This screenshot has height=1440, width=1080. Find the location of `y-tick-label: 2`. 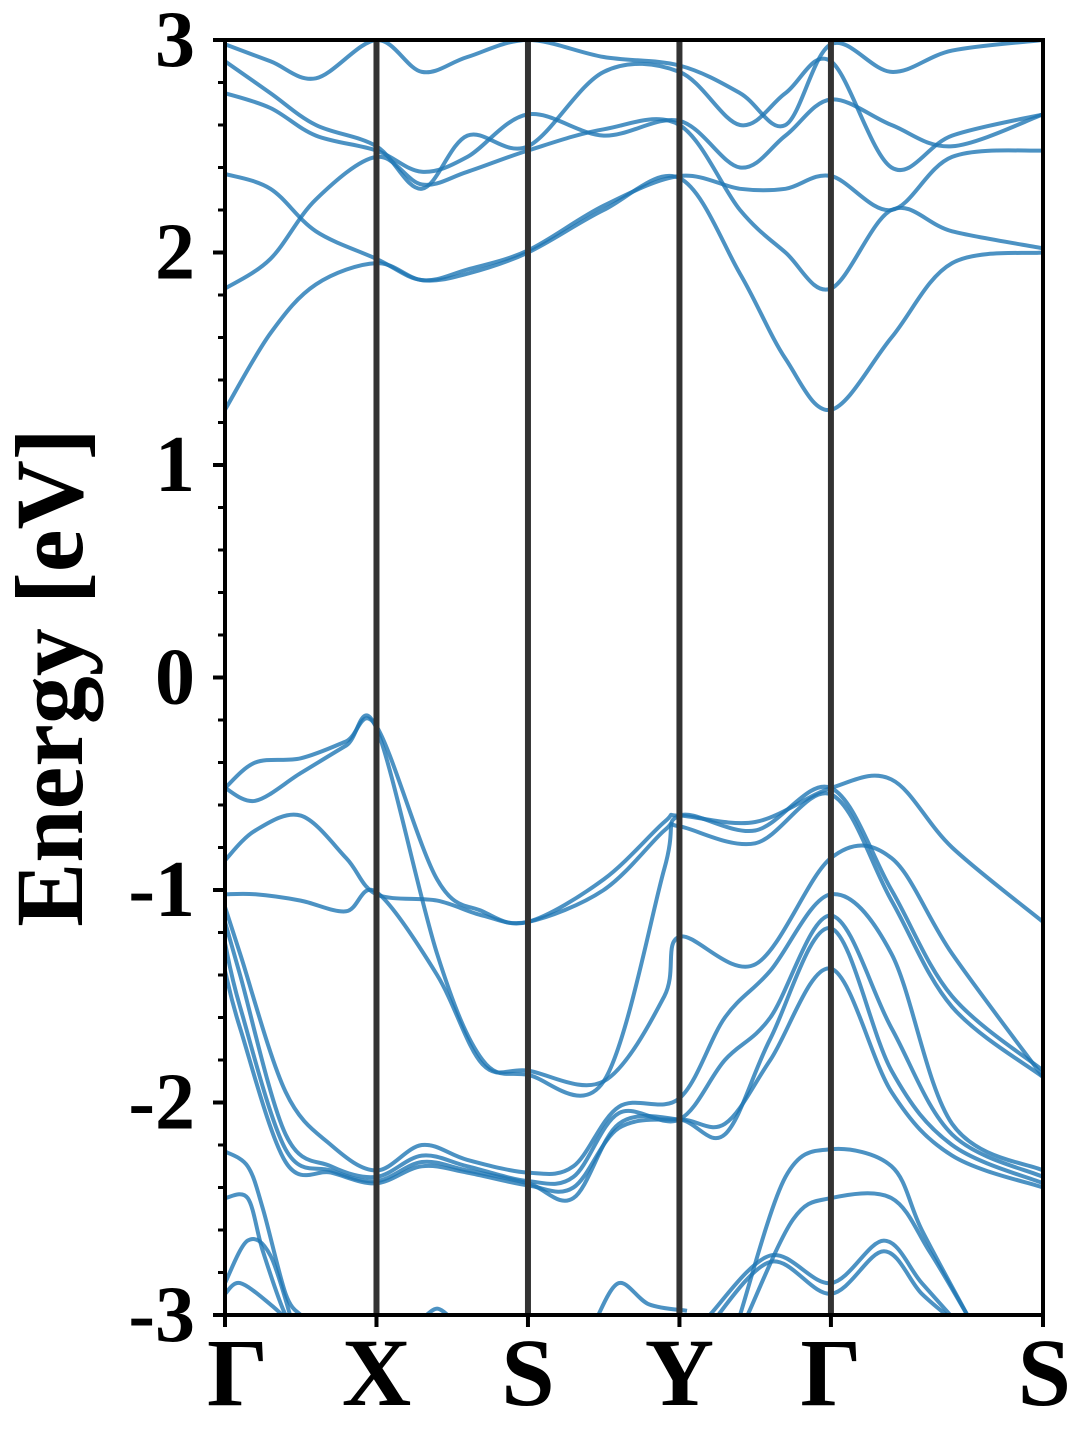

y-tick-label: 2 is located at coordinates (175, 253).